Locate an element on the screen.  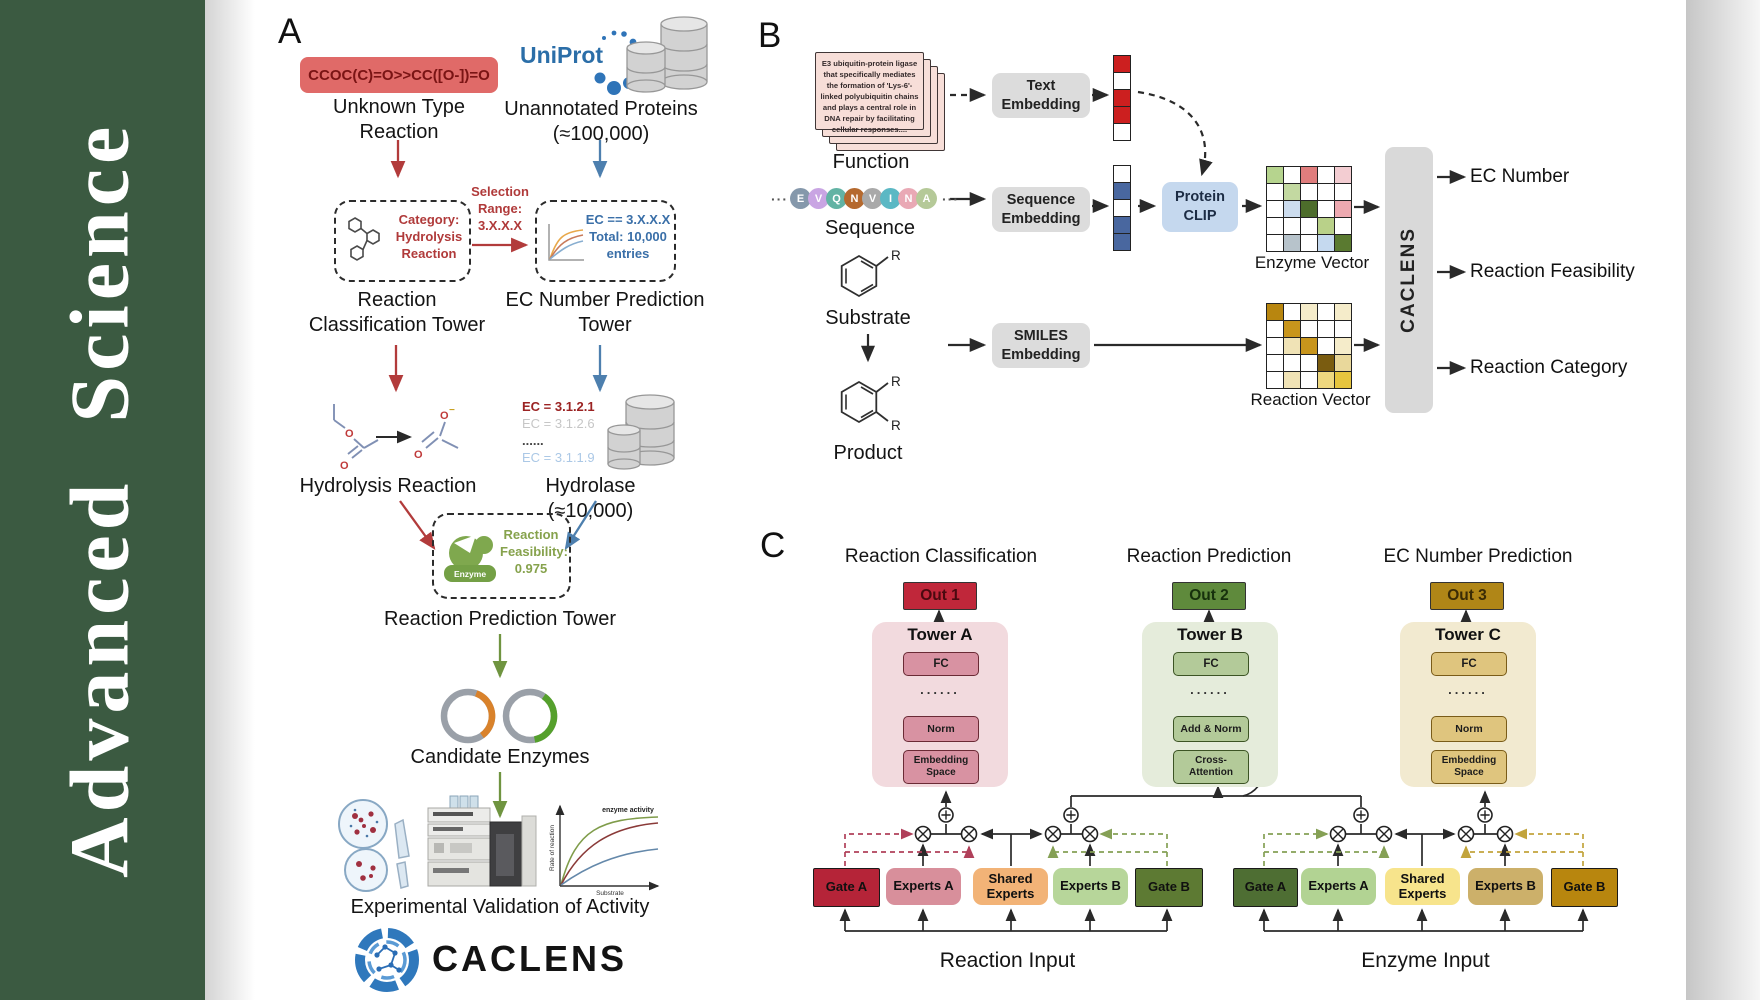
hydrolase-label: Hydrolase (≈10,000) is located at coordinates (590, 498).